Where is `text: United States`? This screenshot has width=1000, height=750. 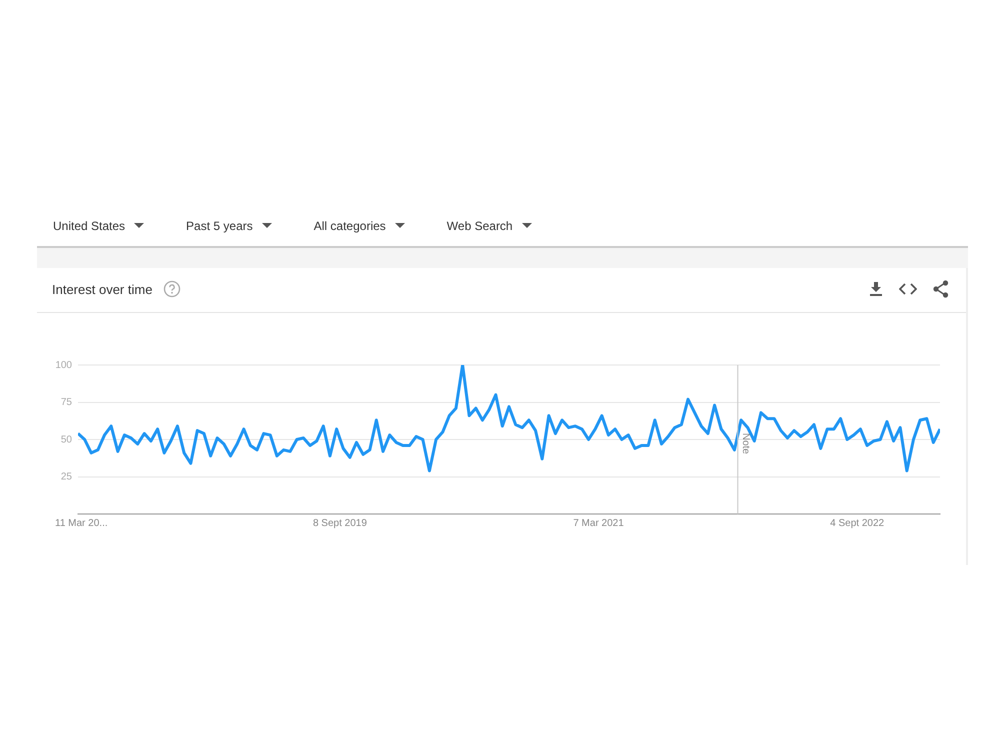 text: United States is located at coordinates (89, 225).